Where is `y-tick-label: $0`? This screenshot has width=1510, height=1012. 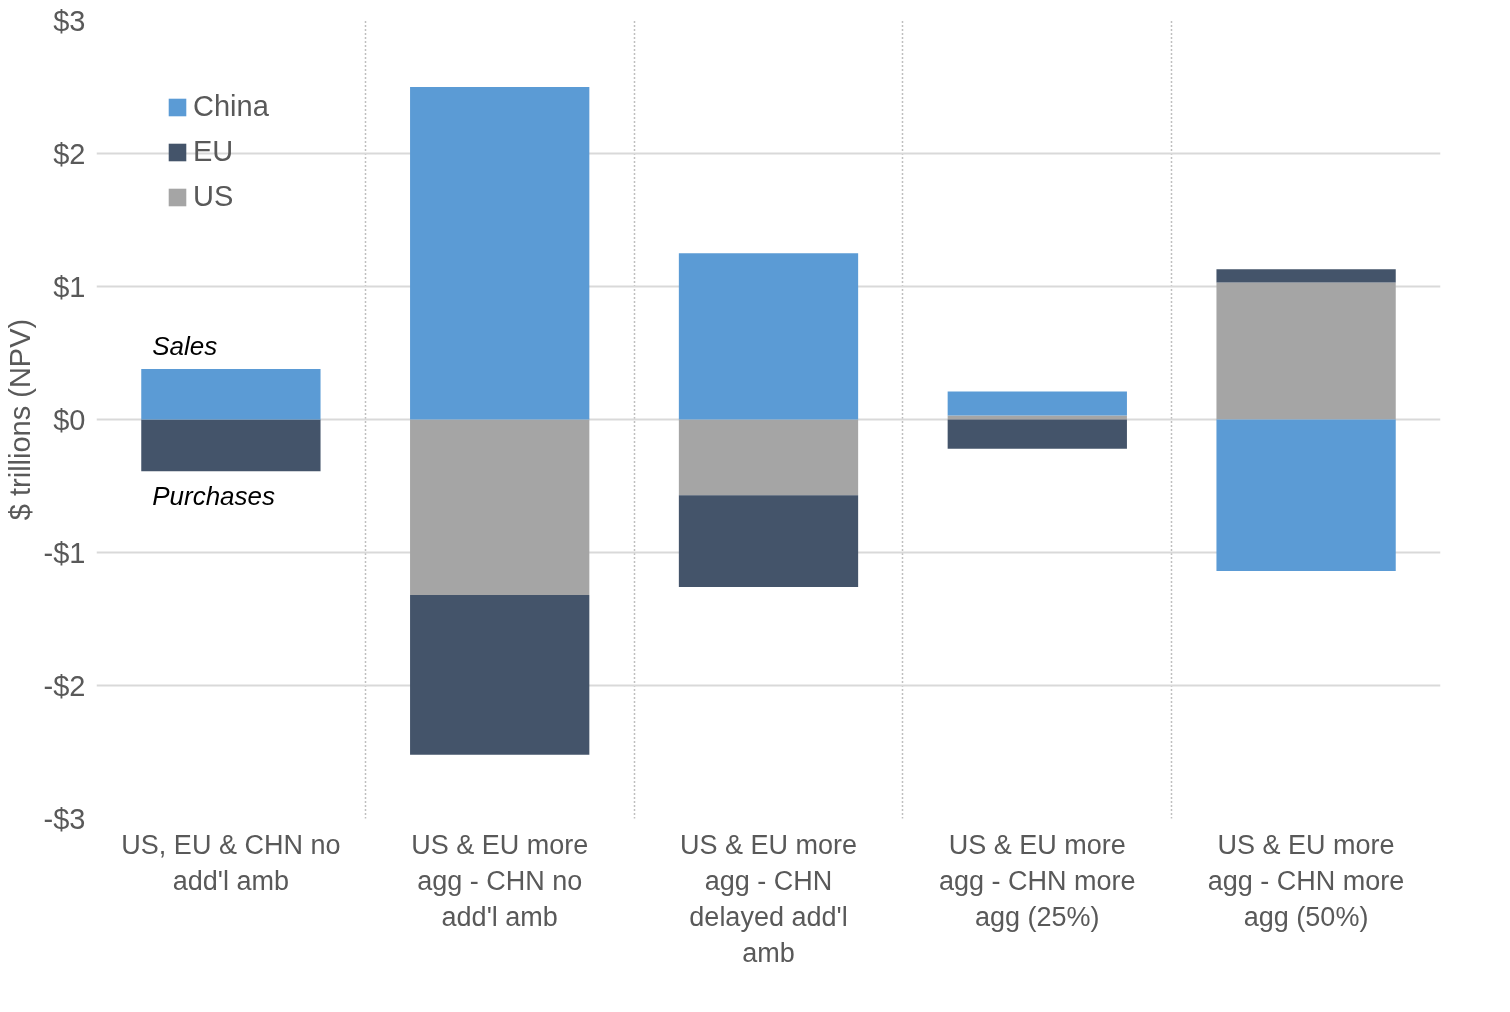 y-tick-label: $0 is located at coordinates (69, 419).